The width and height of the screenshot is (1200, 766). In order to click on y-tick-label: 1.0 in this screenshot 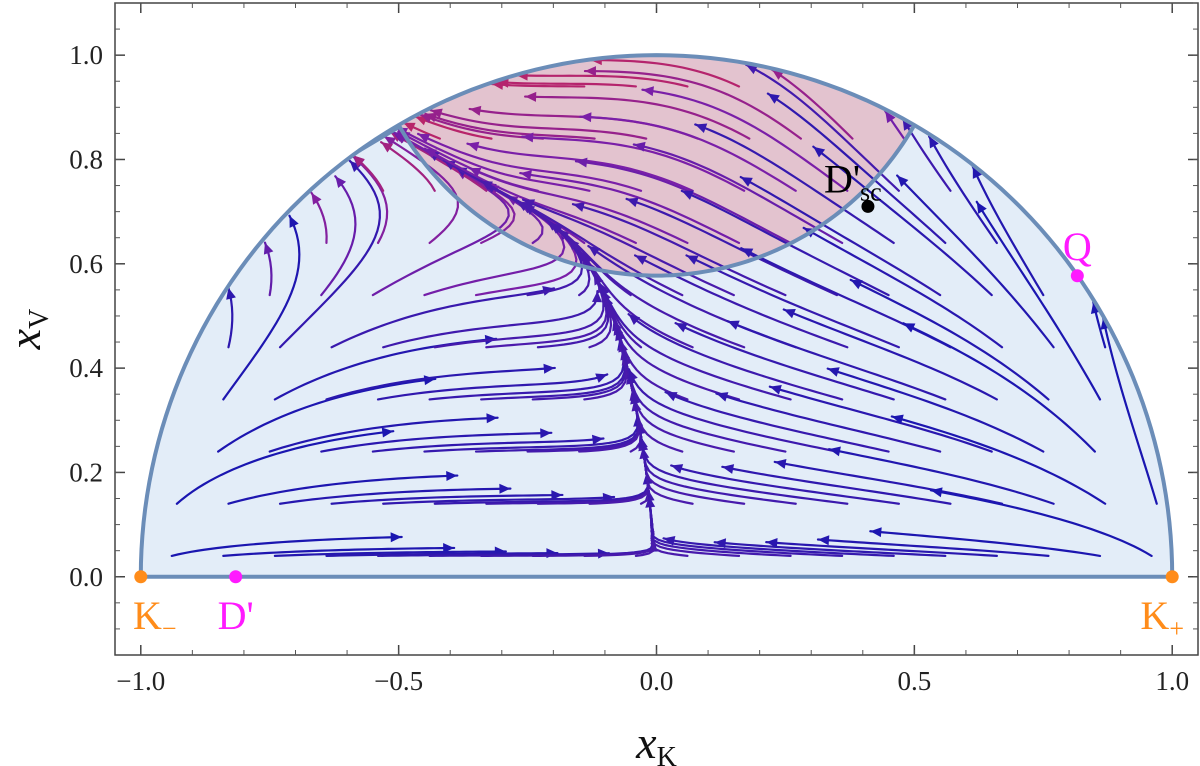, I will do `click(86, 55)`.